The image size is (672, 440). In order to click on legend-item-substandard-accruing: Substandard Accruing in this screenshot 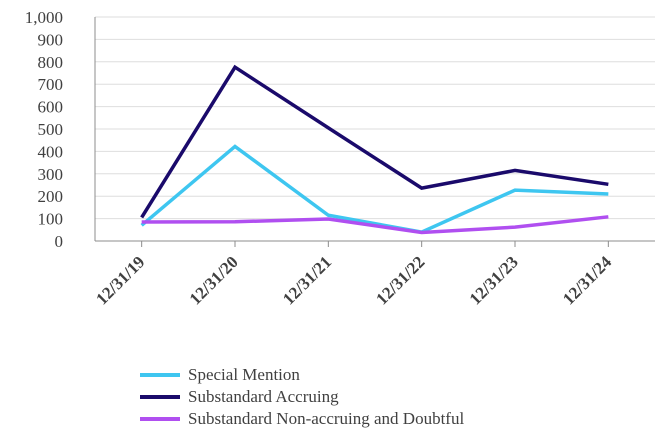, I will do `click(302, 397)`.